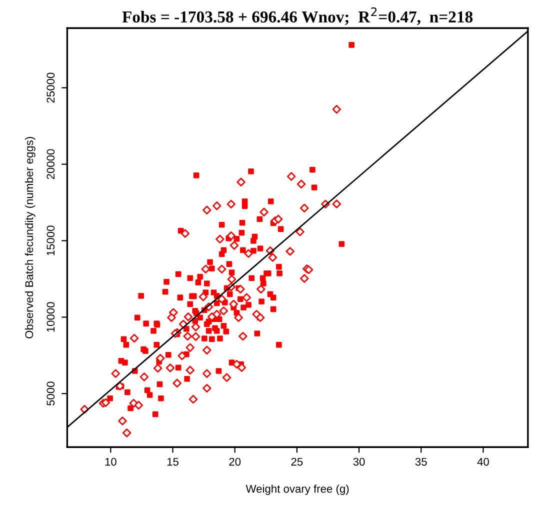  What do you see at coordinates (421, 462) in the screenshot?
I see `x-tick-label: 35` at bounding box center [421, 462].